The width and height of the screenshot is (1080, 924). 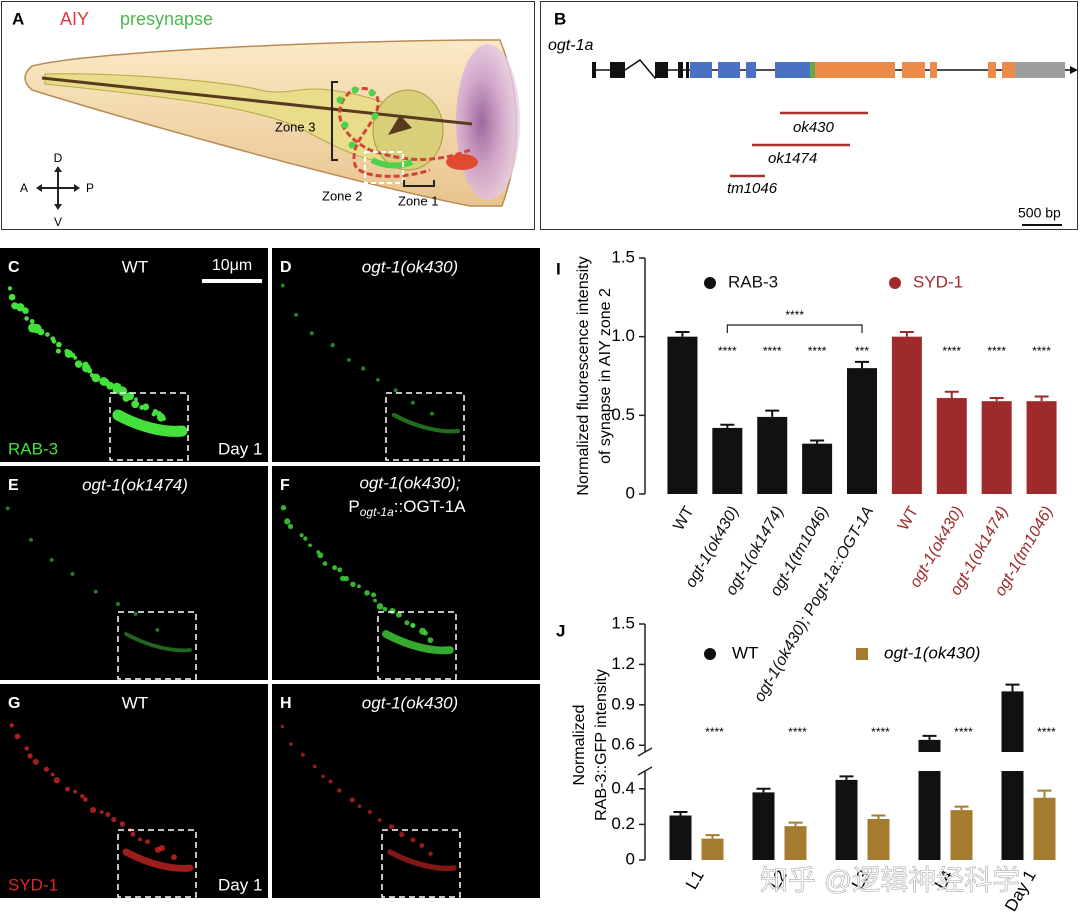 What do you see at coordinates (890, 879) in the screenshot?
I see `watermark: 知乎 @逻辑神经科学` at bounding box center [890, 879].